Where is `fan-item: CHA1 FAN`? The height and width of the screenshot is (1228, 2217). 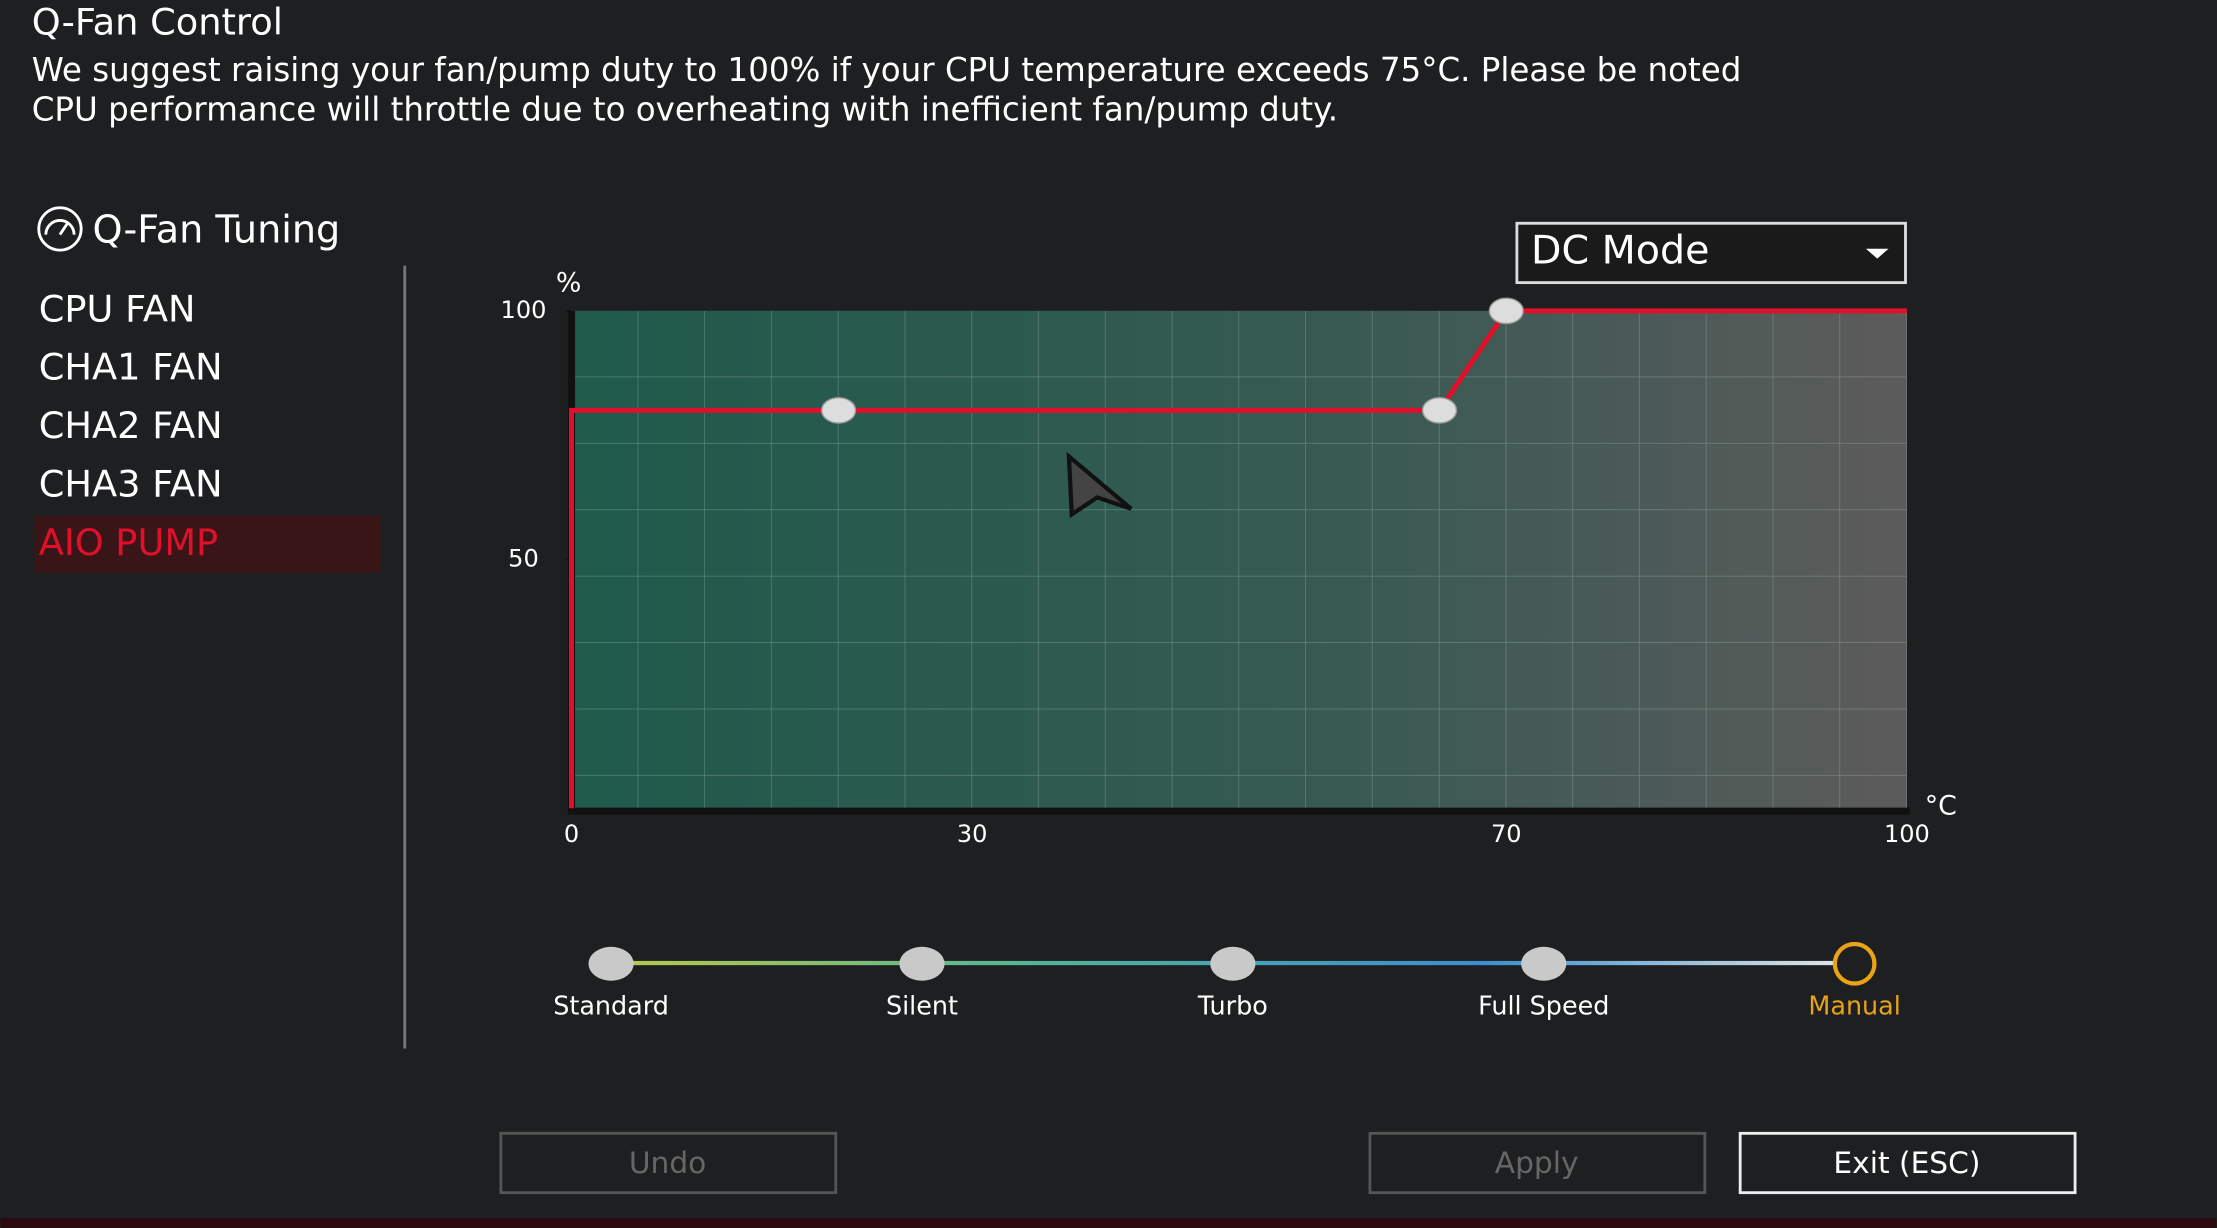 fan-item: CHA1 FAN is located at coordinates (131, 367).